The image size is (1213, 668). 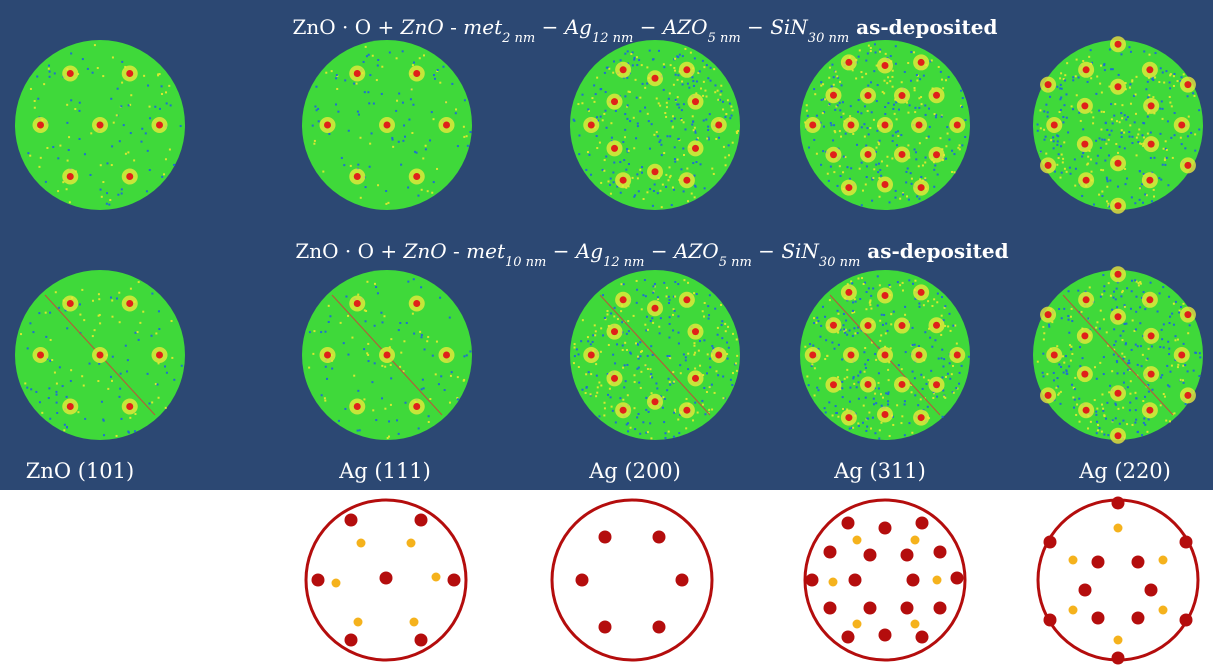 I want to click on schematic-pole, so click(x=318, y=580).